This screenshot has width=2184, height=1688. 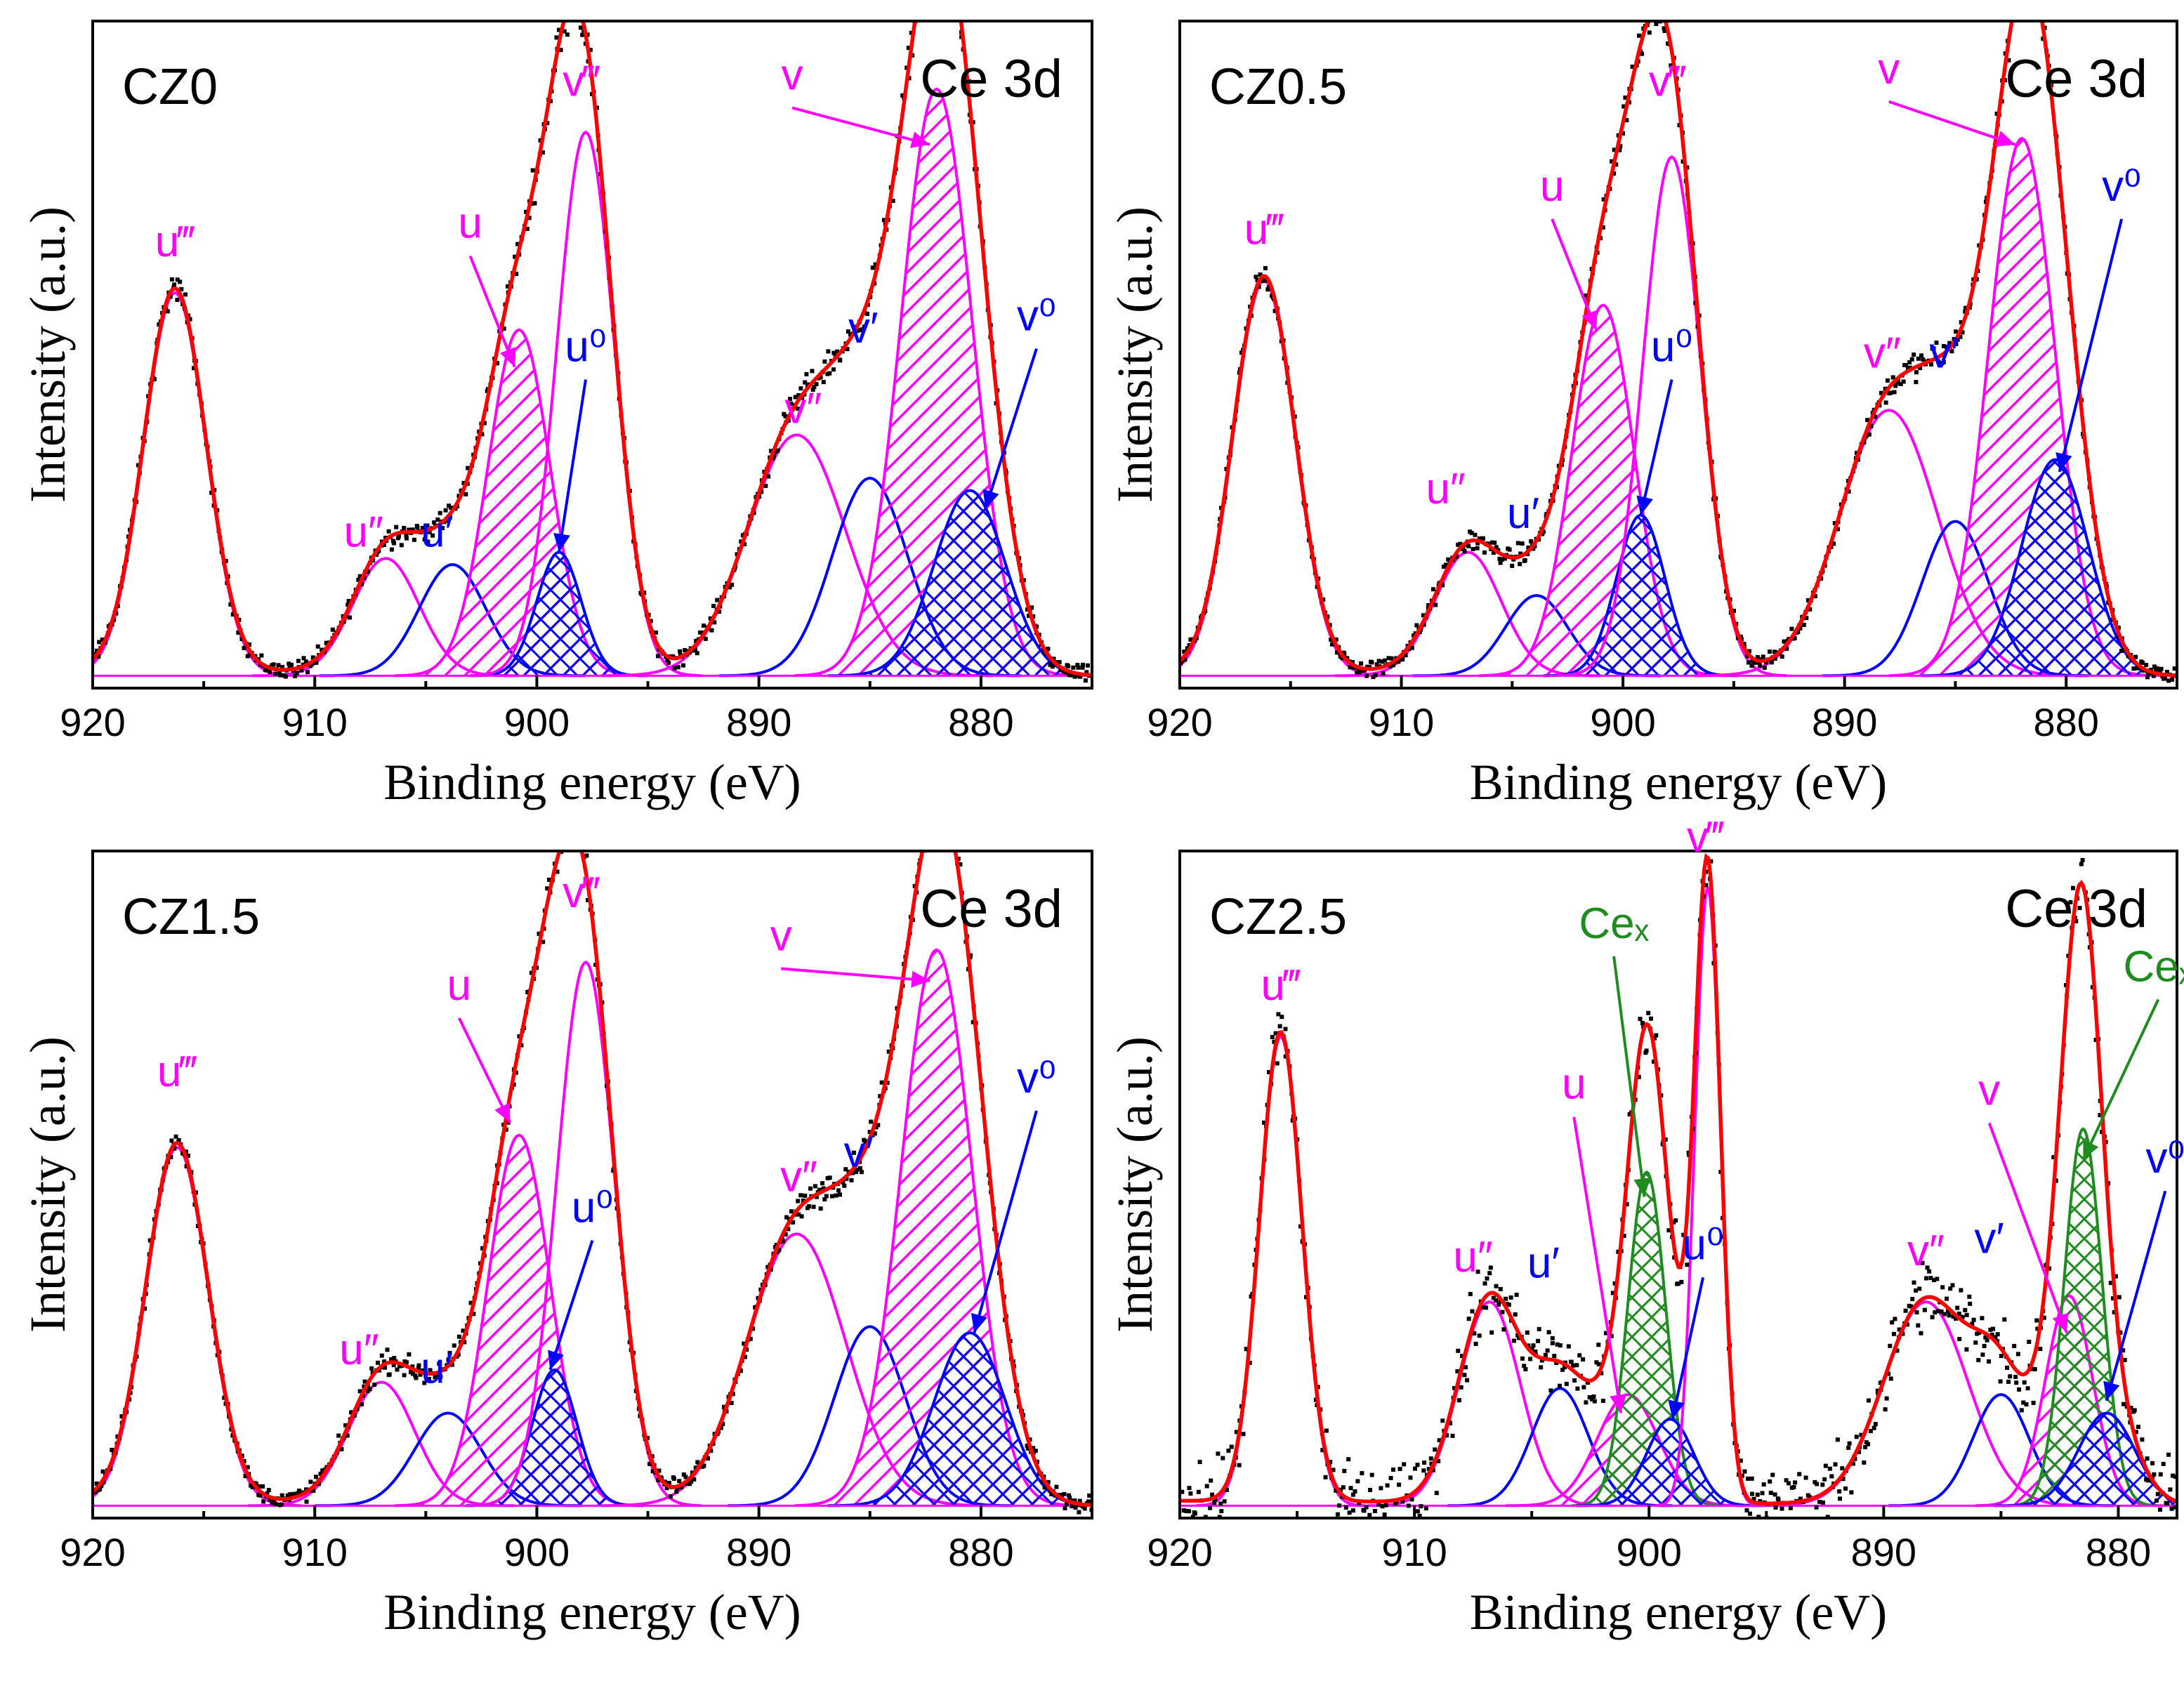 What do you see at coordinates (1401, 722) in the screenshot?
I see `x-tick-label: 910` at bounding box center [1401, 722].